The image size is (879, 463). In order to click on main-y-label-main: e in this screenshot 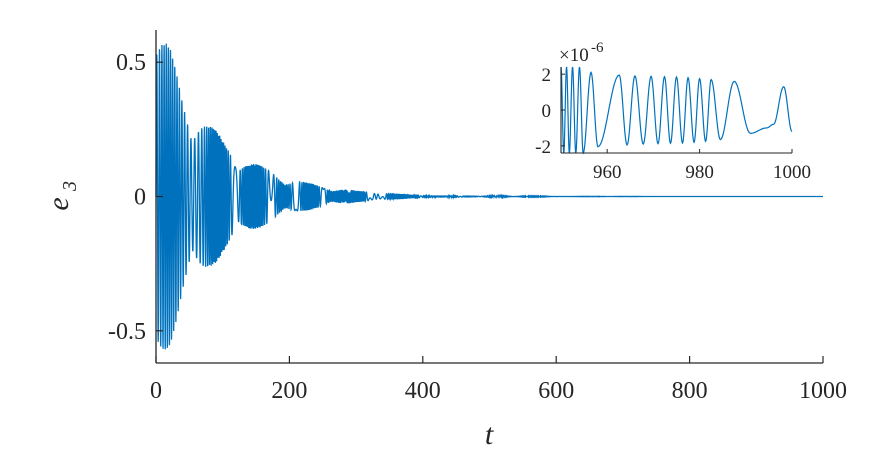, I will do `click(58, 203)`.